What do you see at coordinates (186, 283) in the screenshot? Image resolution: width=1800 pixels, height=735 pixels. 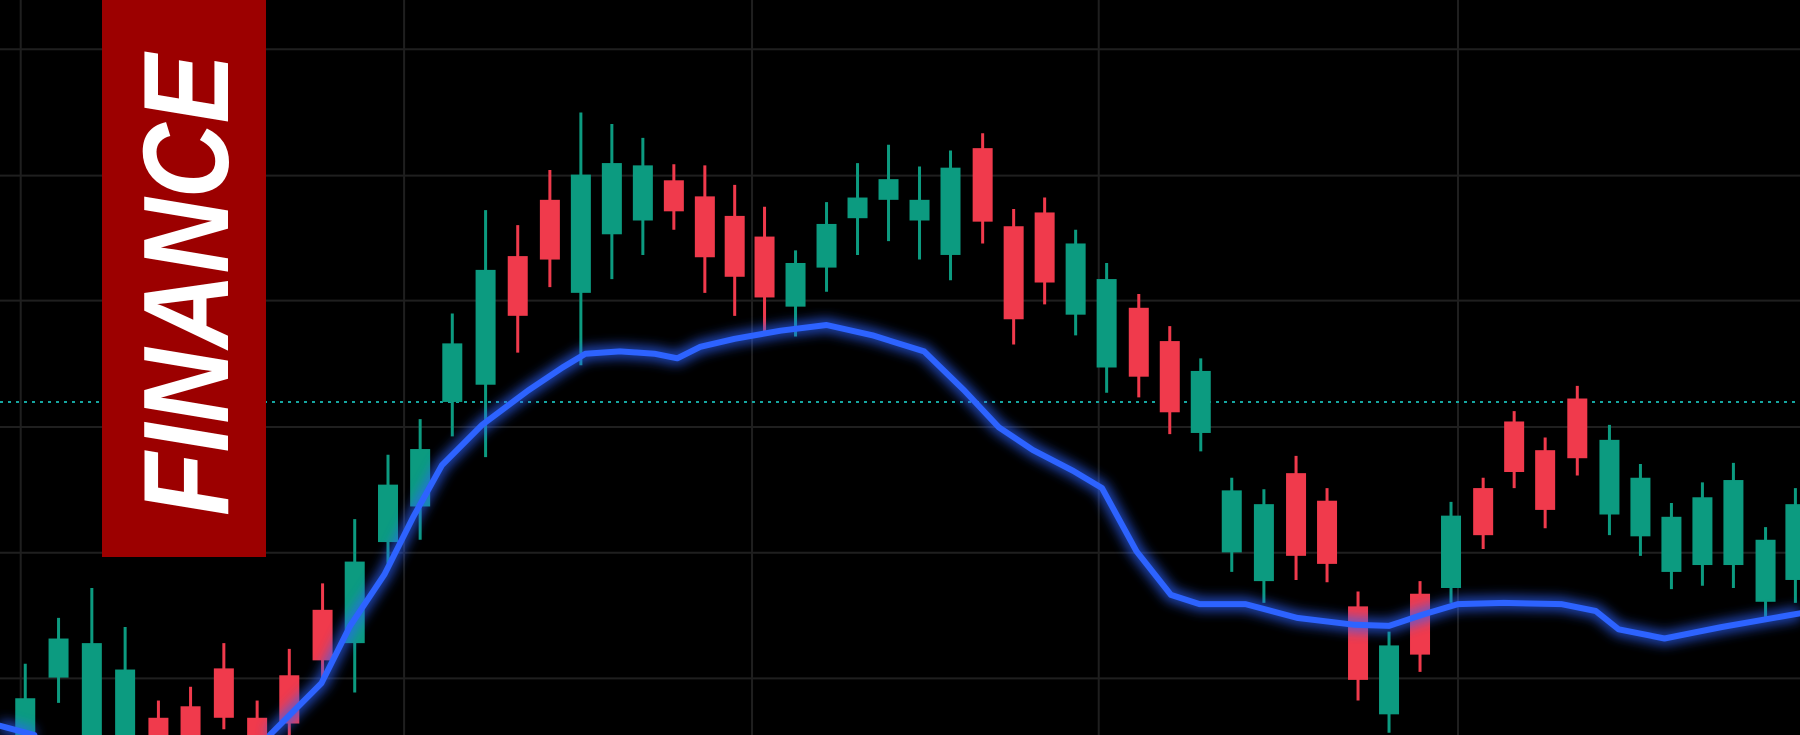 I see `banner-title: FINANCE` at bounding box center [186, 283].